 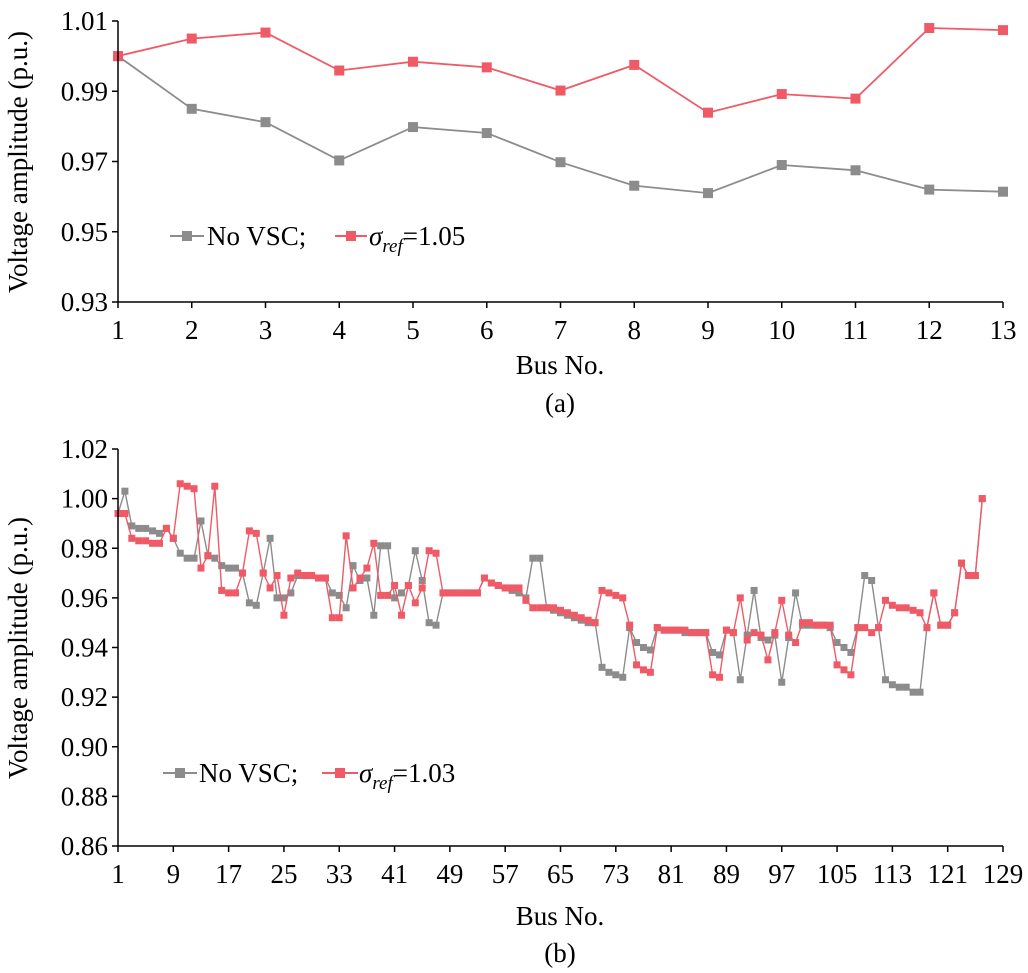 What do you see at coordinates (856, 330) in the screenshot?
I see `x-tick-label-a: 11` at bounding box center [856, 330].